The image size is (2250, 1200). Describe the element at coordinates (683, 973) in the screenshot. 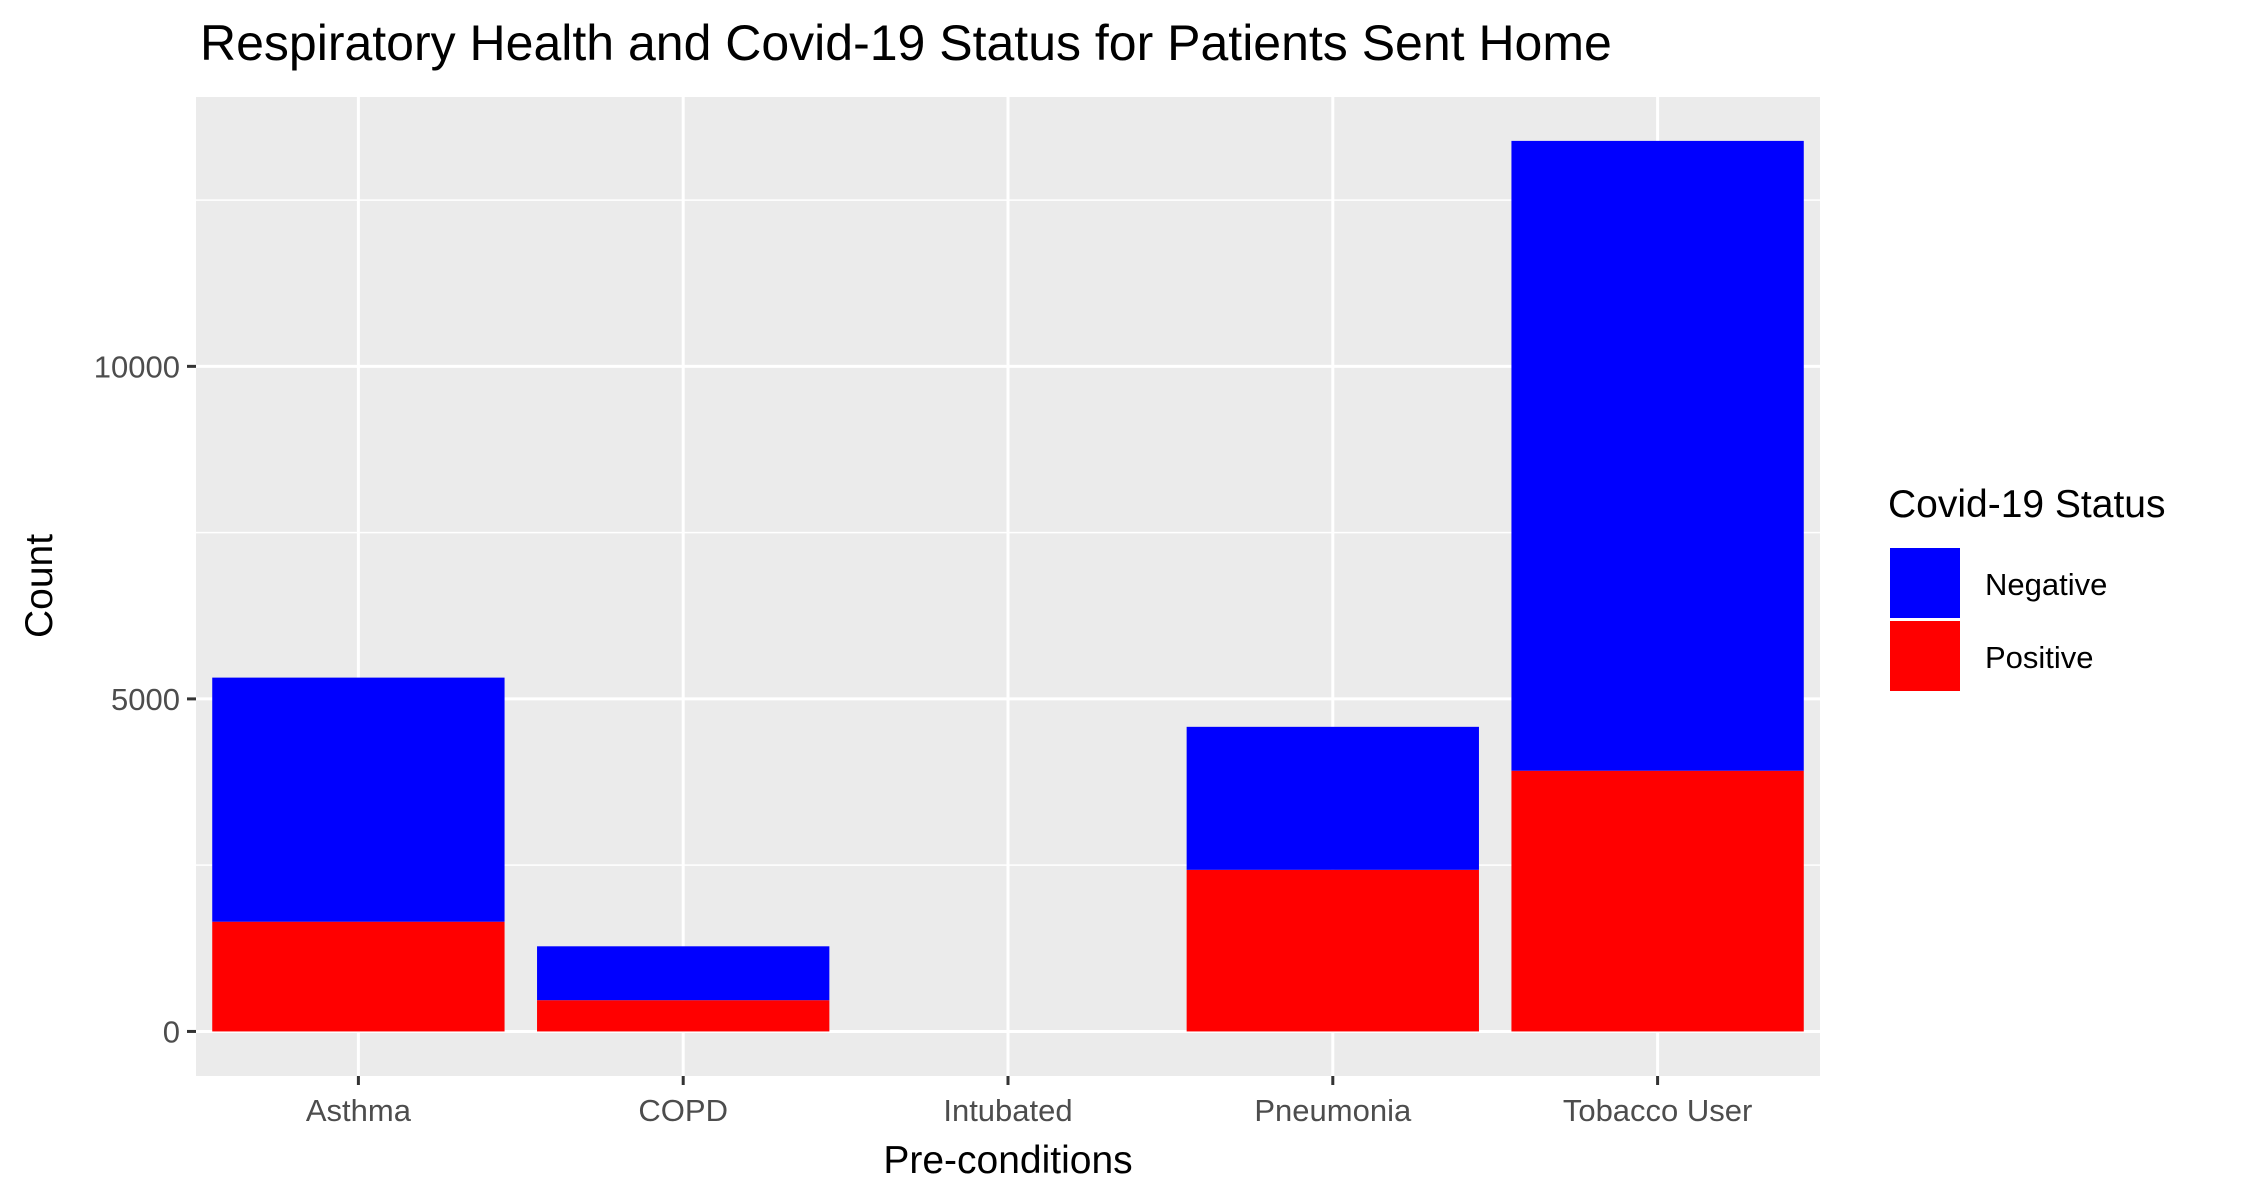

I see `bar-copd-negative` at that location.